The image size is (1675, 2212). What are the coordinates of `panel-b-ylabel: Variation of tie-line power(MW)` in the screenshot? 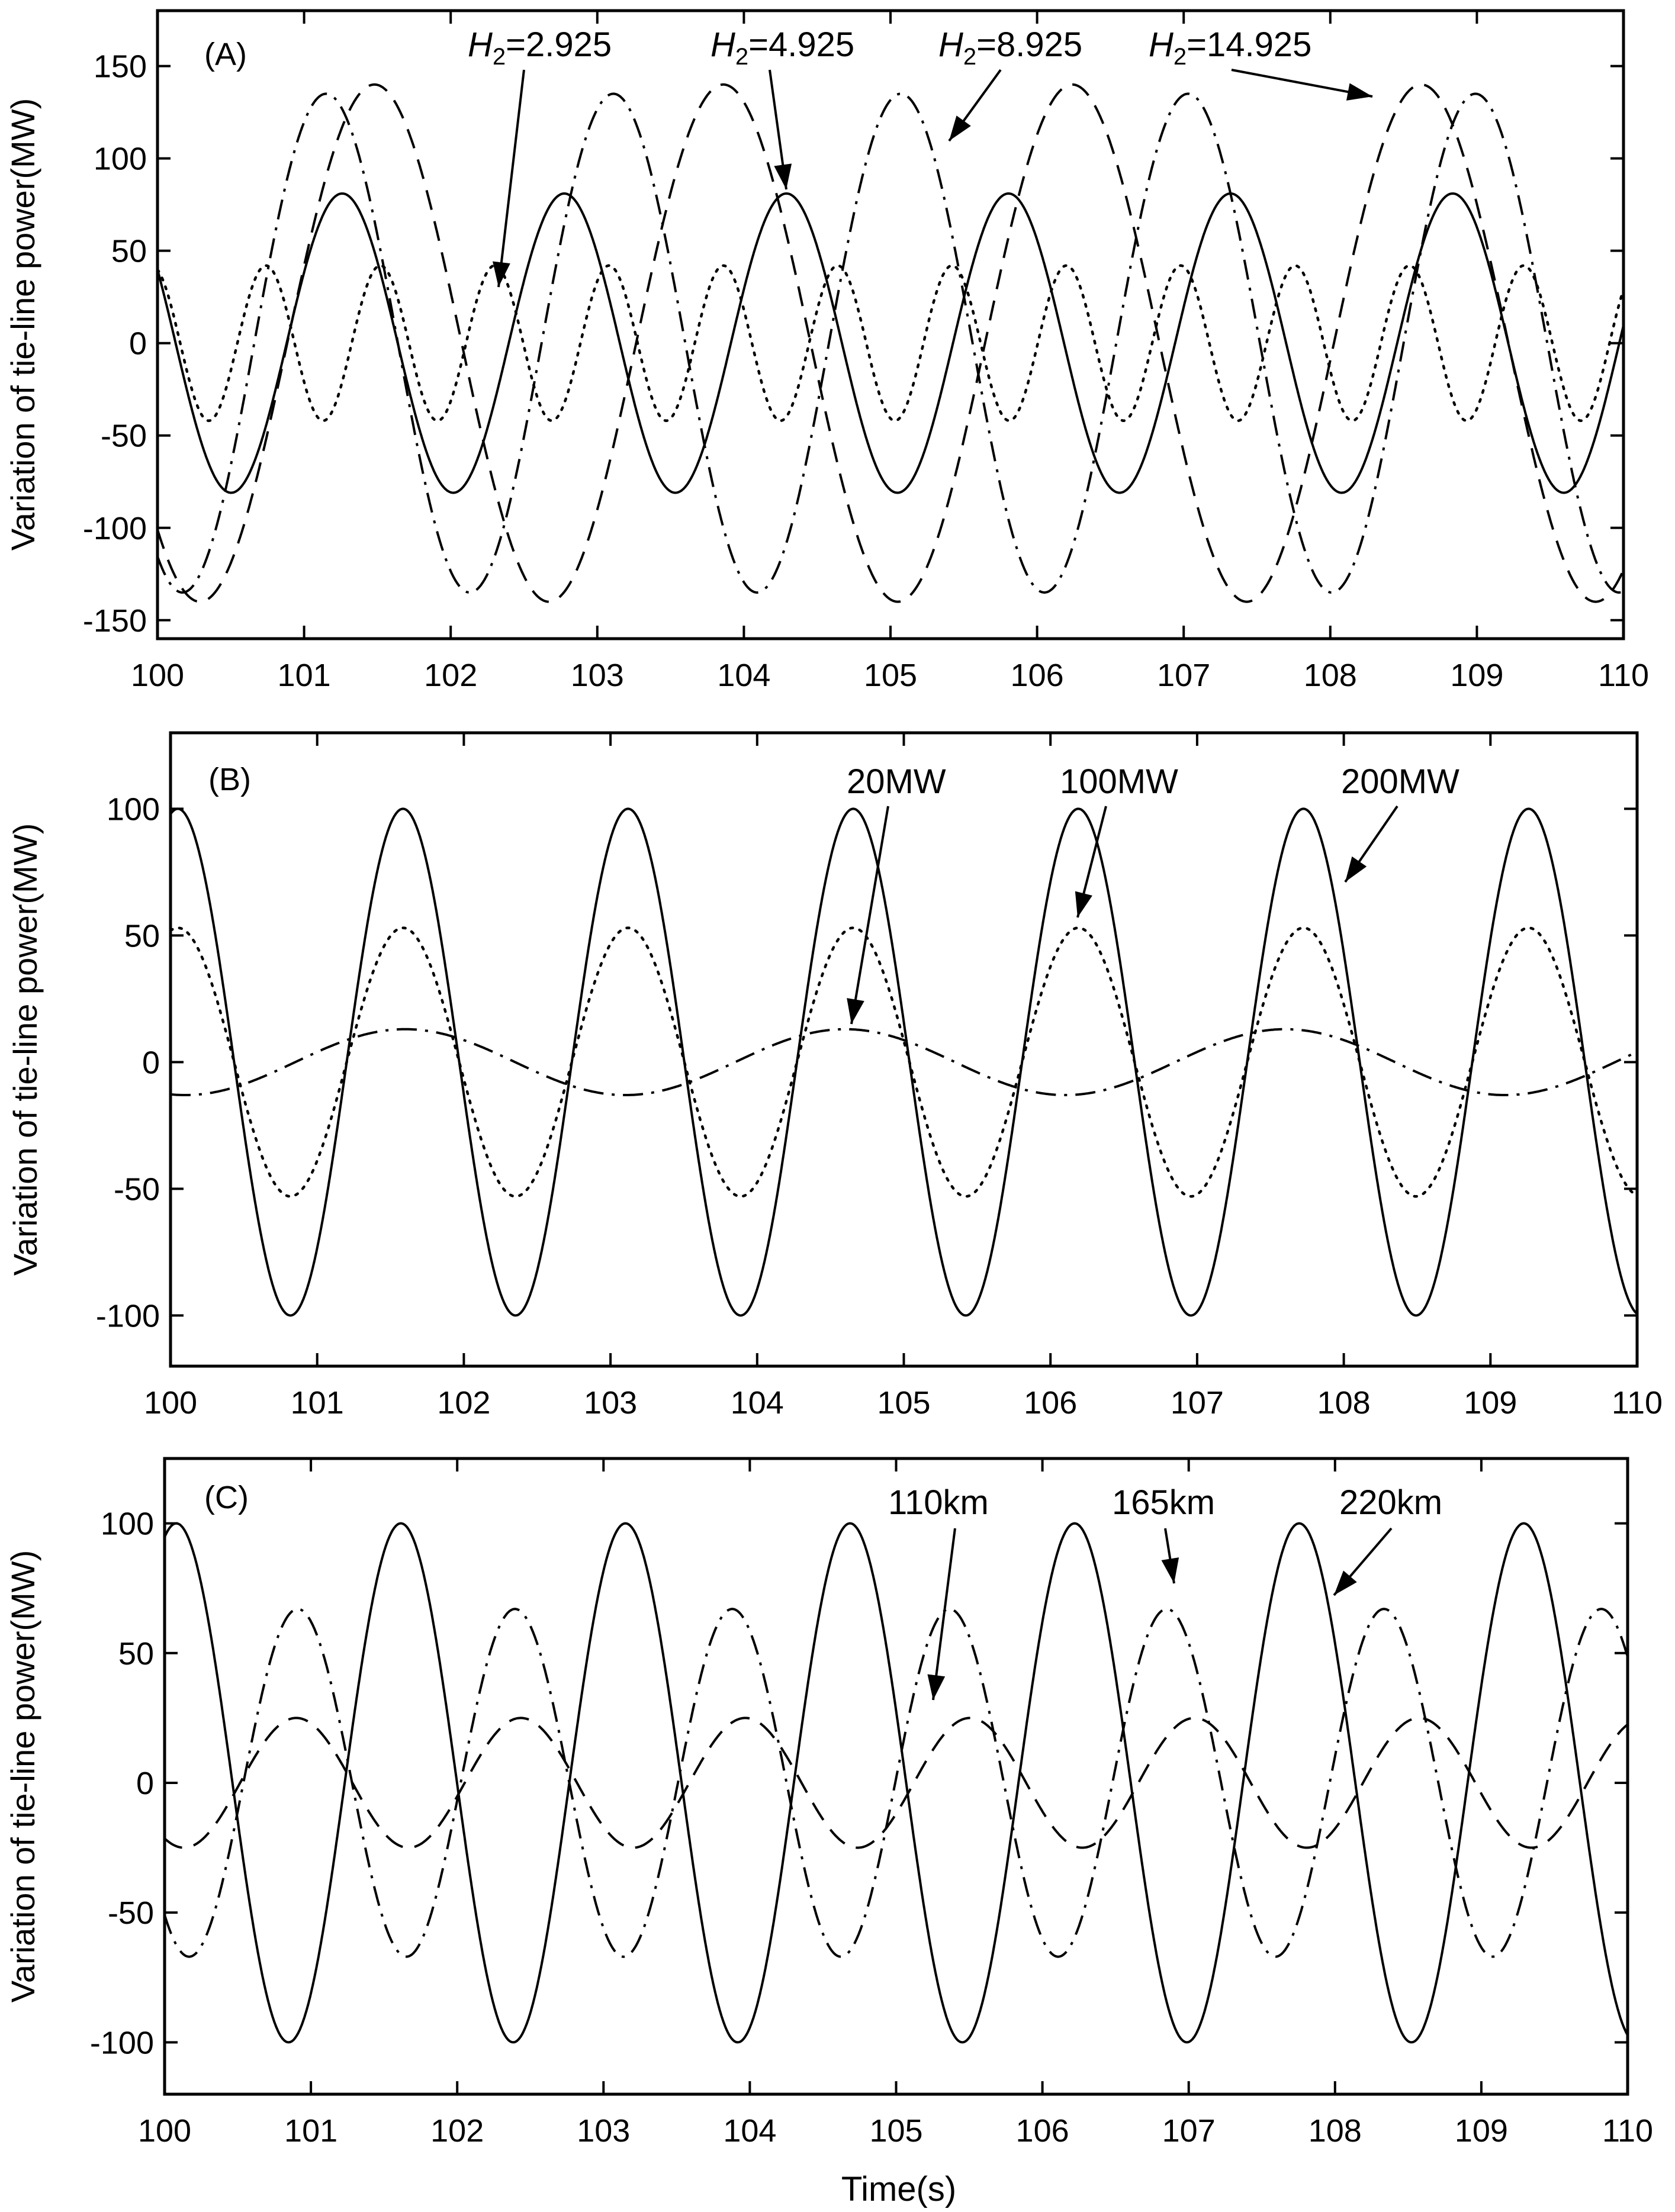 It's located at (25, 1049).